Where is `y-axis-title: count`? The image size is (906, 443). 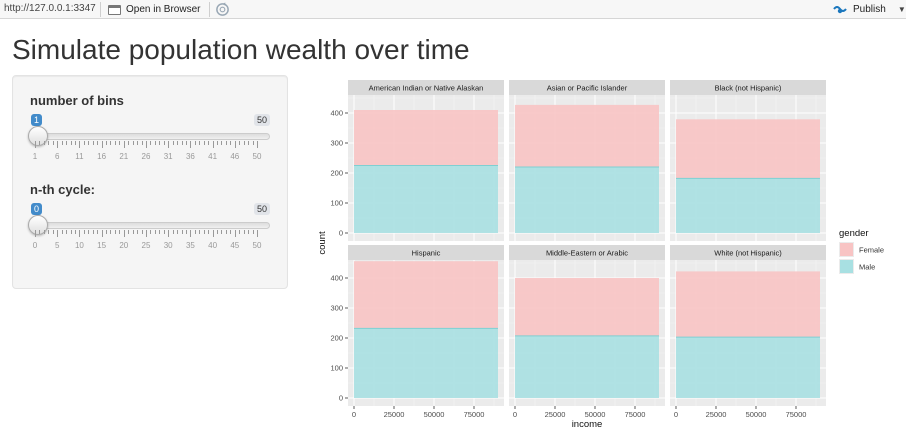 y-axis-title: count is located at coordinates (322, 243).